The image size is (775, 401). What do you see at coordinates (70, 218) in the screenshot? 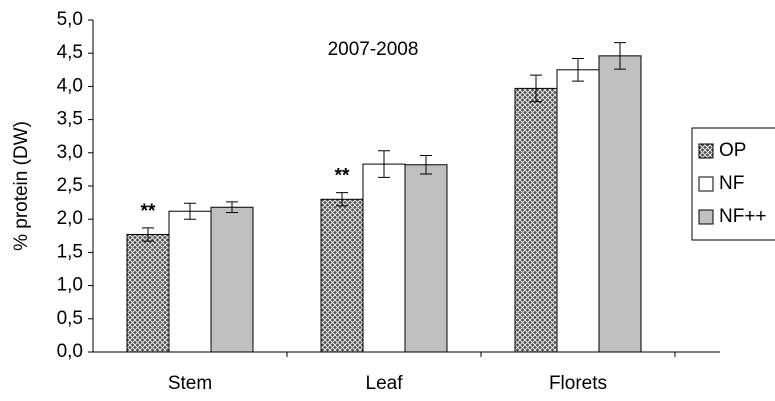
I see `y-tick-label: 2,0` at bounding box center [70, 218].